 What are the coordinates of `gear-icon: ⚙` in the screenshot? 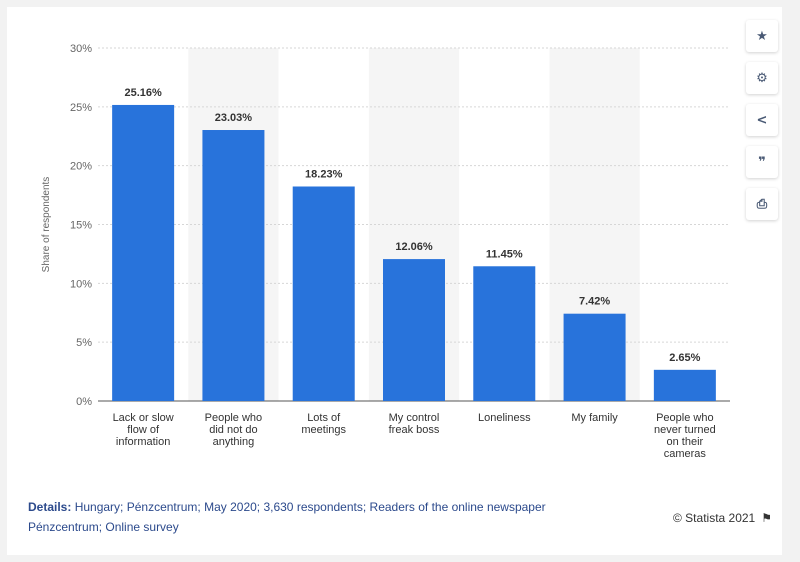 It's located at (762, 78).